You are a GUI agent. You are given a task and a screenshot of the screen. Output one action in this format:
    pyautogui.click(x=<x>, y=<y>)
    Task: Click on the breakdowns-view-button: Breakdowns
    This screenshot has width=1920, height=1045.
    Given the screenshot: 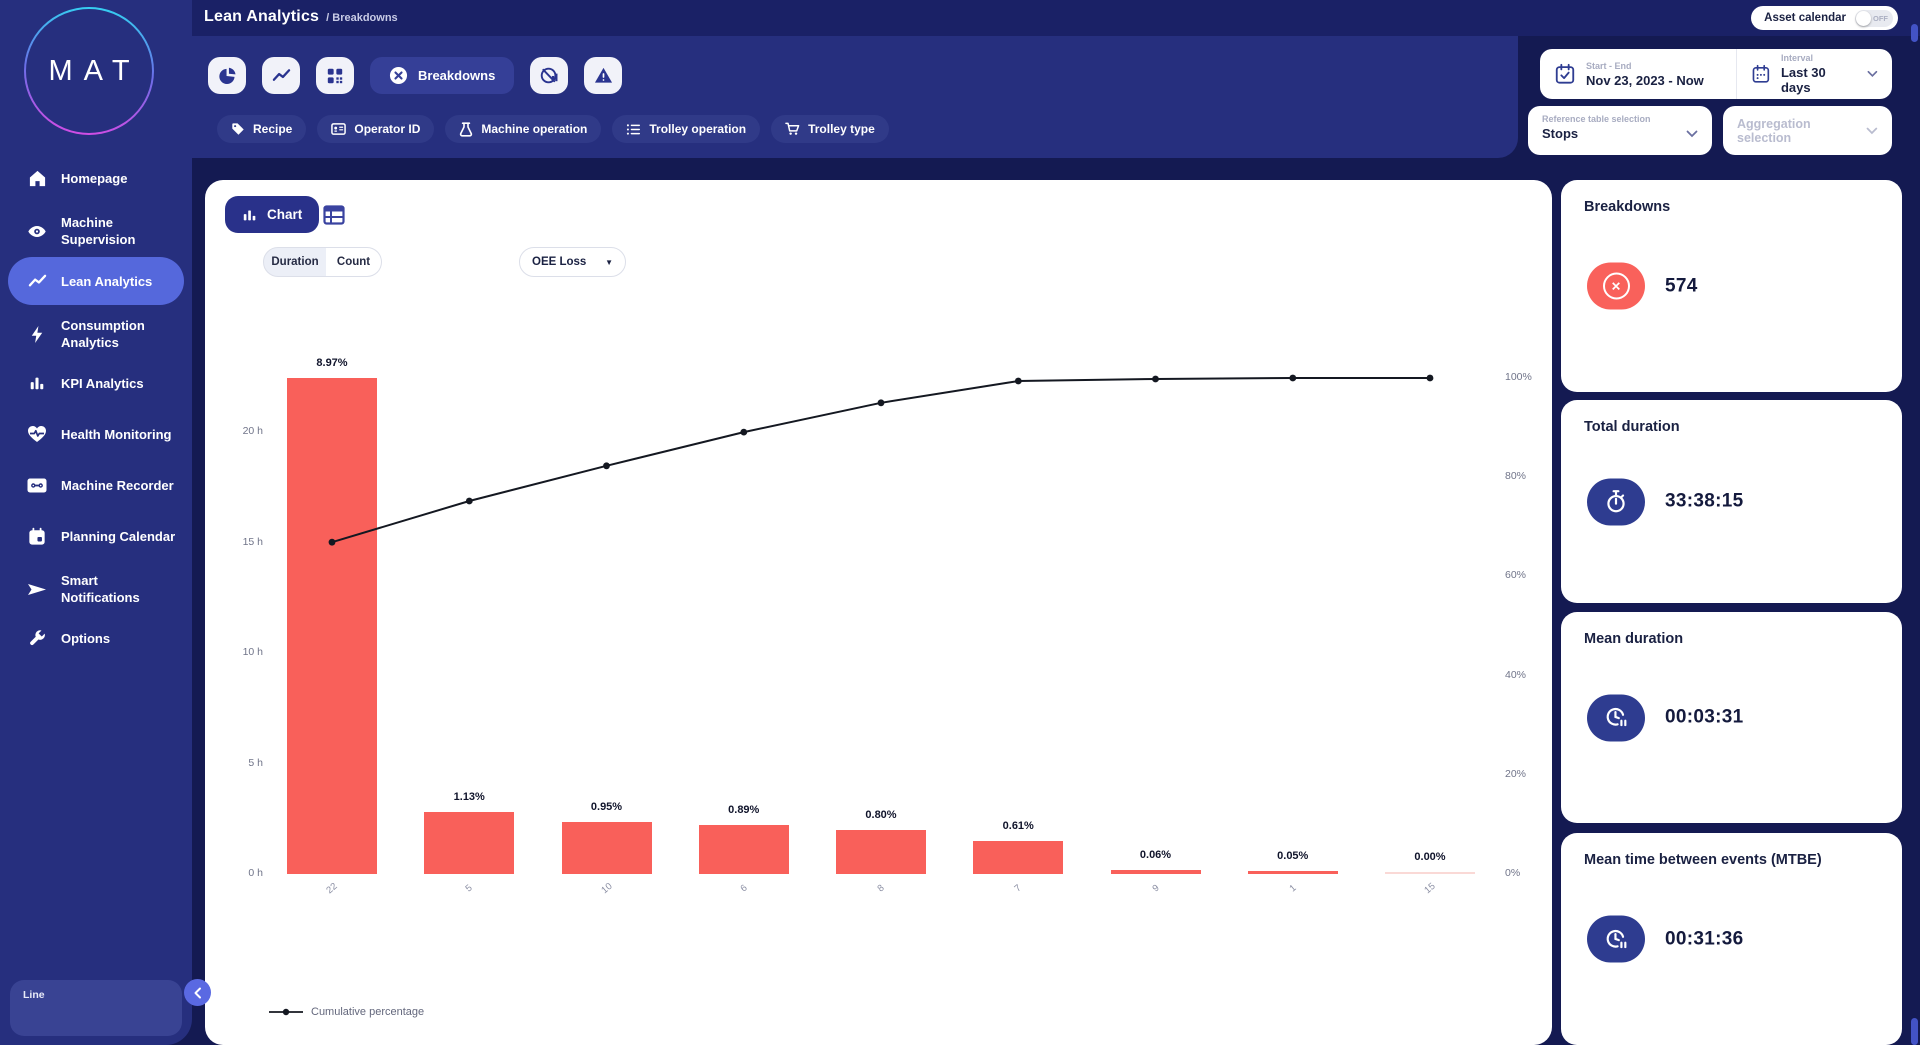 What is the action you would take?
    pyautogui.click(x=442, y=75)
    